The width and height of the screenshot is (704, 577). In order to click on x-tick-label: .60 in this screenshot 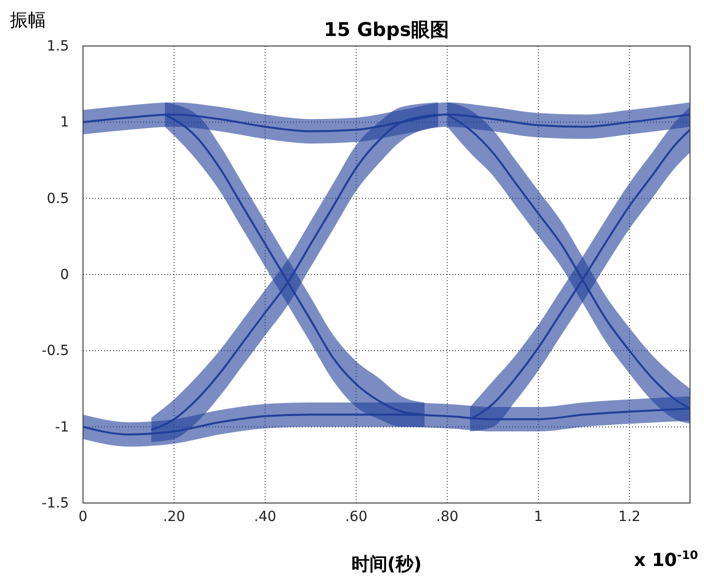, I will do `click(356, 516)`.